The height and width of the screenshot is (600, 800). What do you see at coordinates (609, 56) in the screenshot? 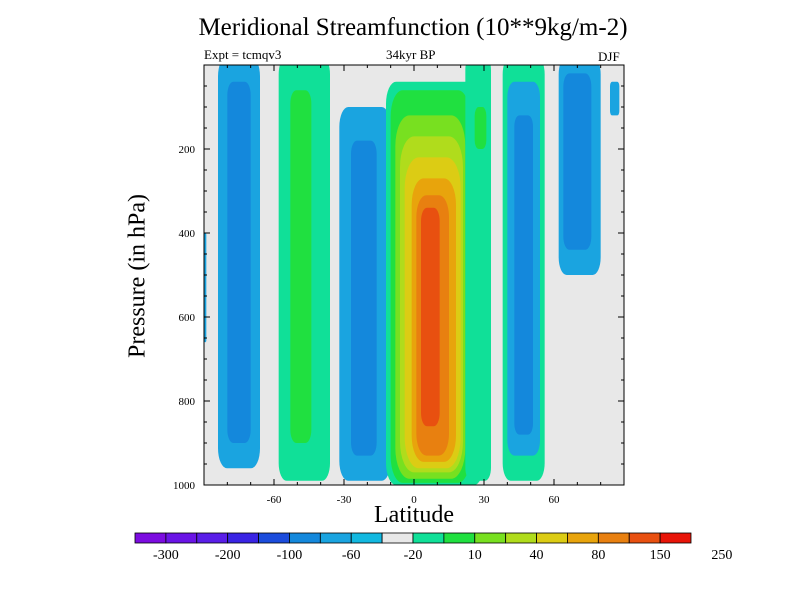
I see `season-label: DJF` at bounding box center [609, 56].